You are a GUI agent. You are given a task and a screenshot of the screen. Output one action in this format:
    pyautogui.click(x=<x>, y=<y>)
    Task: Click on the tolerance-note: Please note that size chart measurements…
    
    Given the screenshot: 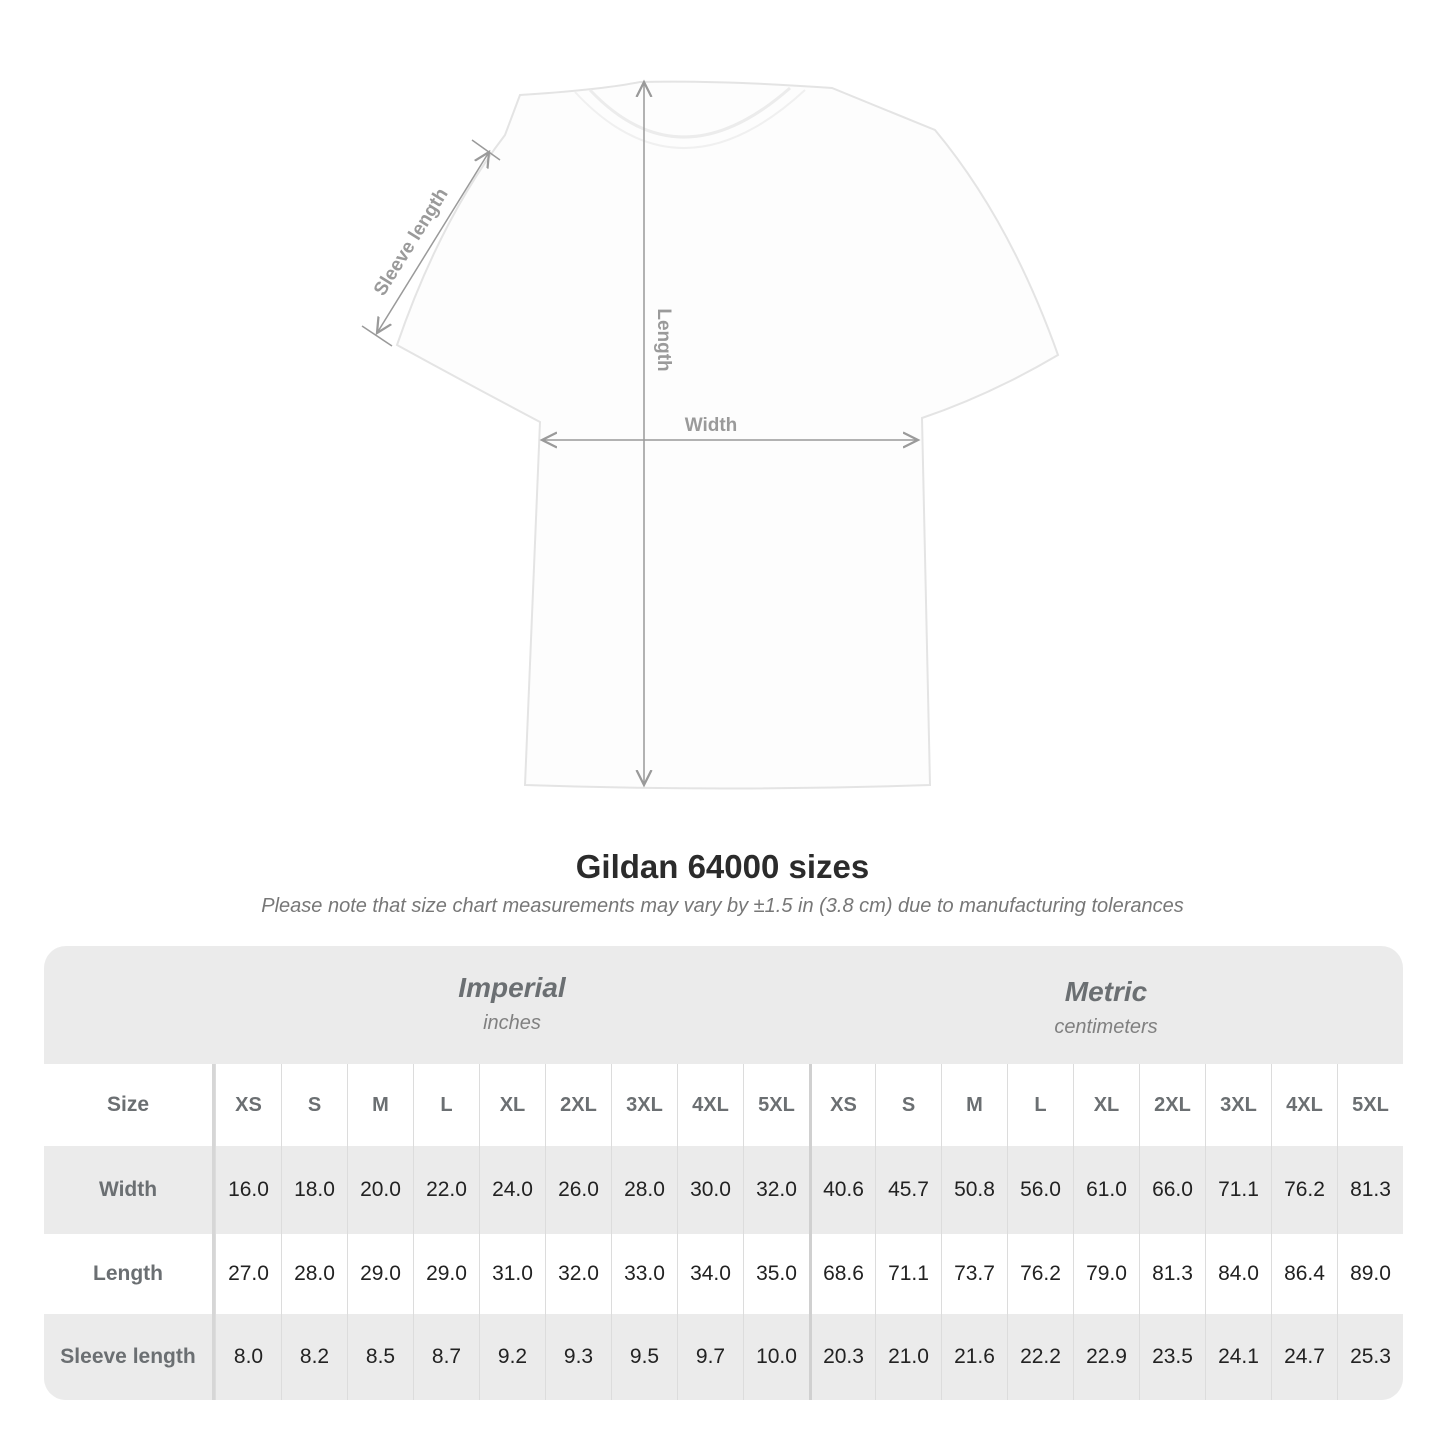 What is the action you would take?
    pyautogui.click(x=722, y=906)
    